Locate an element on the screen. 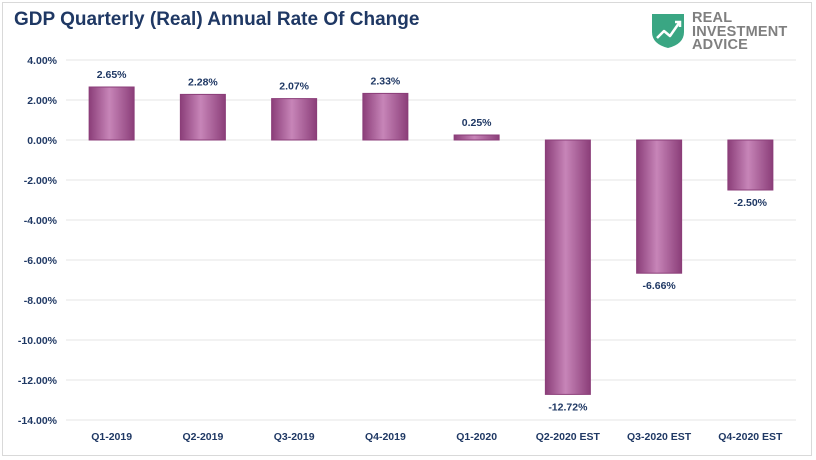 This screenshot has width=816, height=460. y-tick-label: -10.00% is located at coordinates (38, 341).